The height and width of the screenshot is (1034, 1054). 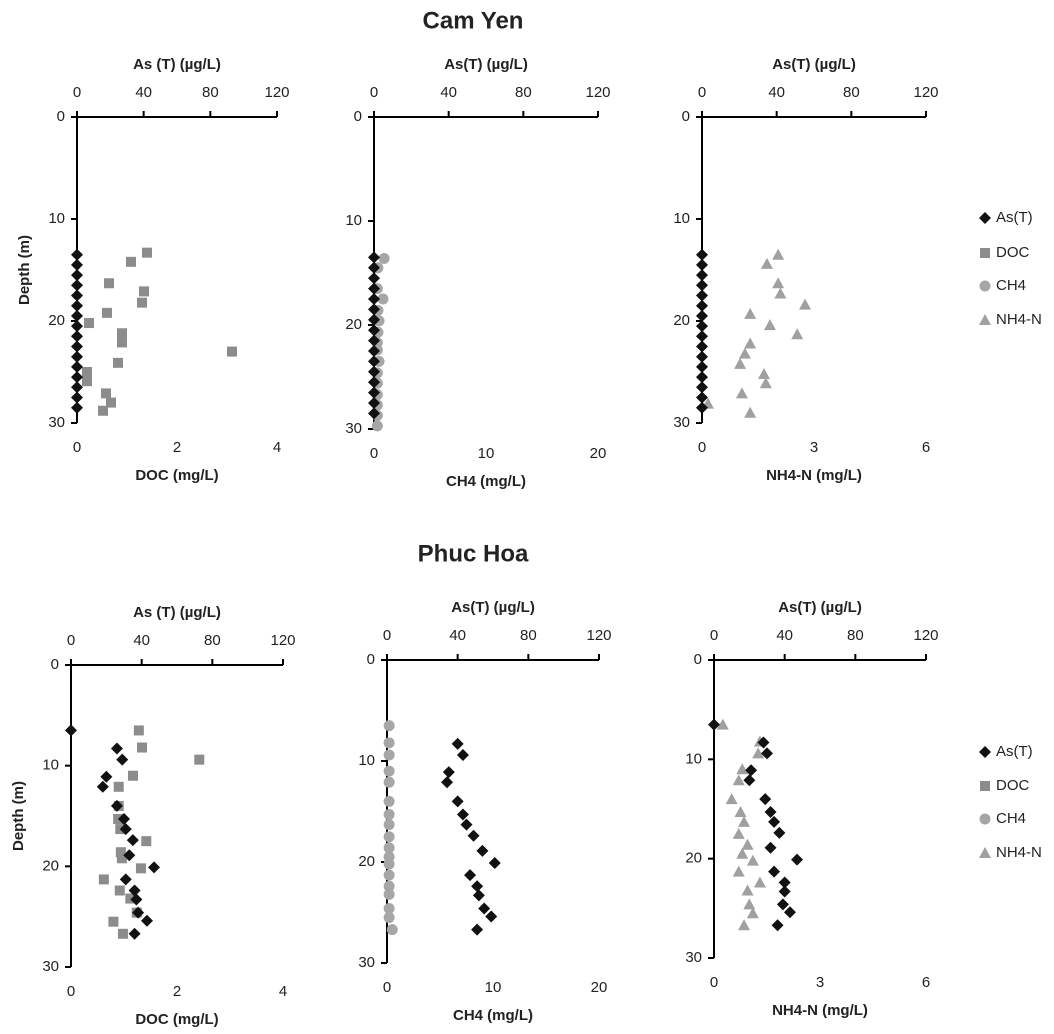 I want to click on x2-axis-title: As (T) (µg/L), so click(x=177, y=64).